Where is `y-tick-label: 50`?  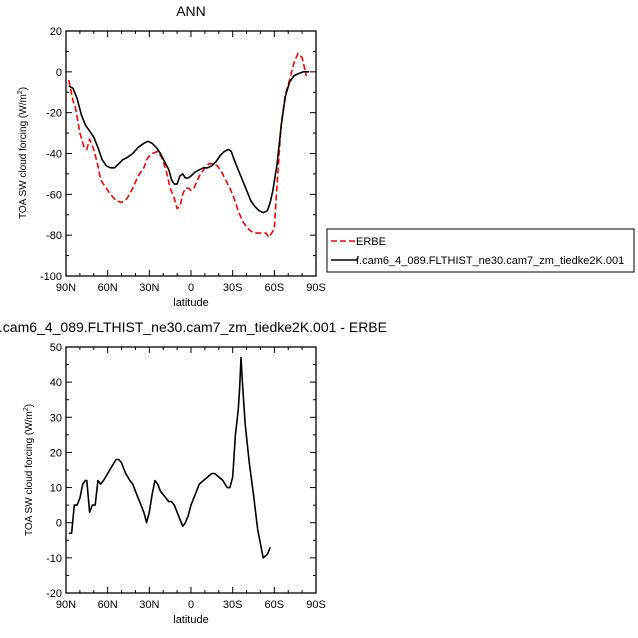 y-tick-label: 50 is located at coordinates (56, 348).